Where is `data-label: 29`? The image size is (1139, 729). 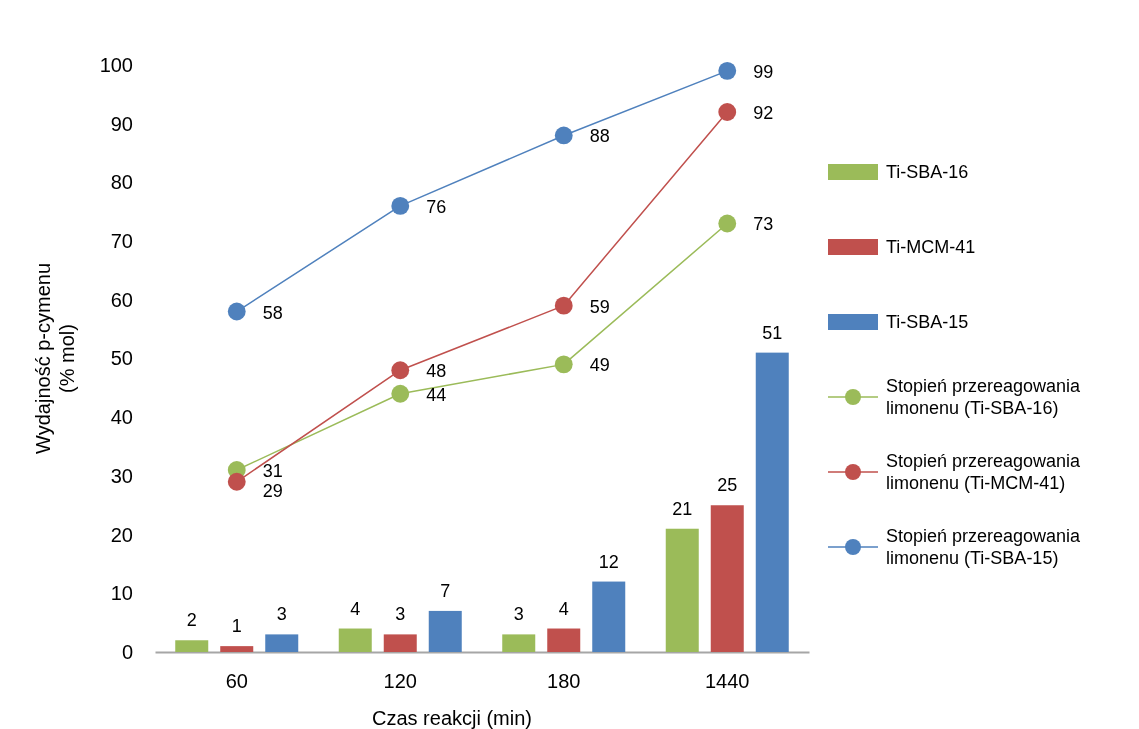
data-label: 29 is located at coordinates (272, 491).